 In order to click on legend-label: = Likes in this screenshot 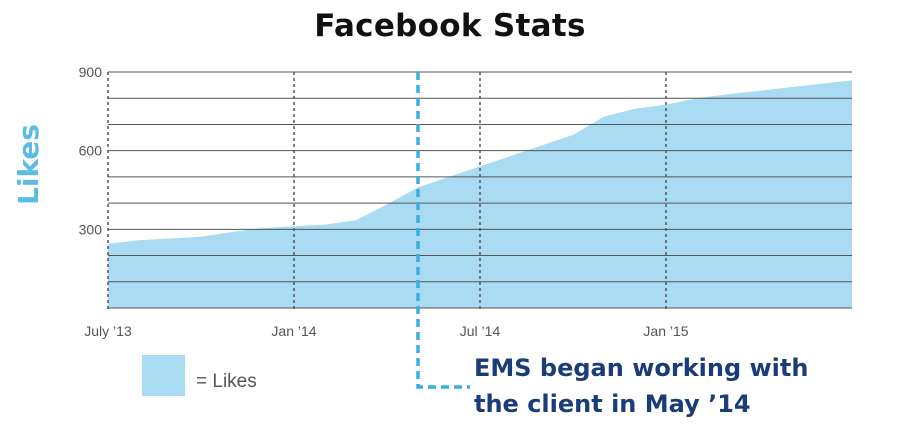, I will do `click(226, 381)`.